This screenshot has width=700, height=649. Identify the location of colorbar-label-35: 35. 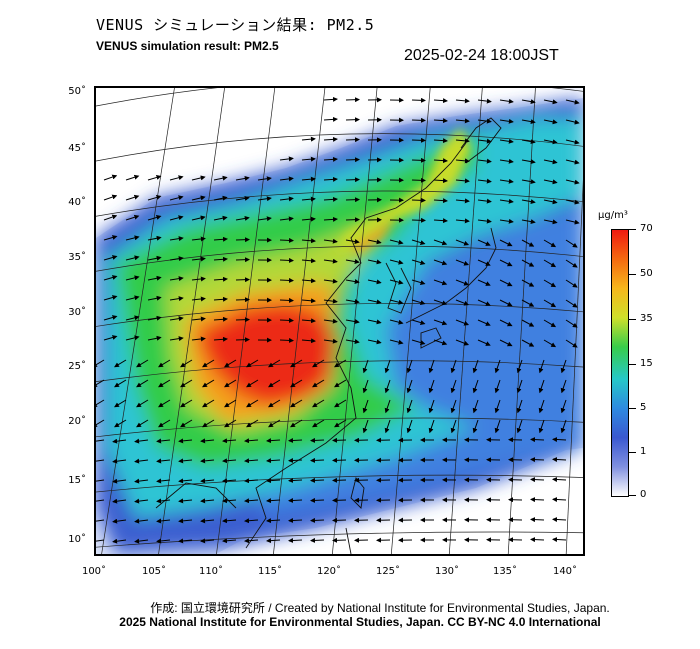
(646, 318).